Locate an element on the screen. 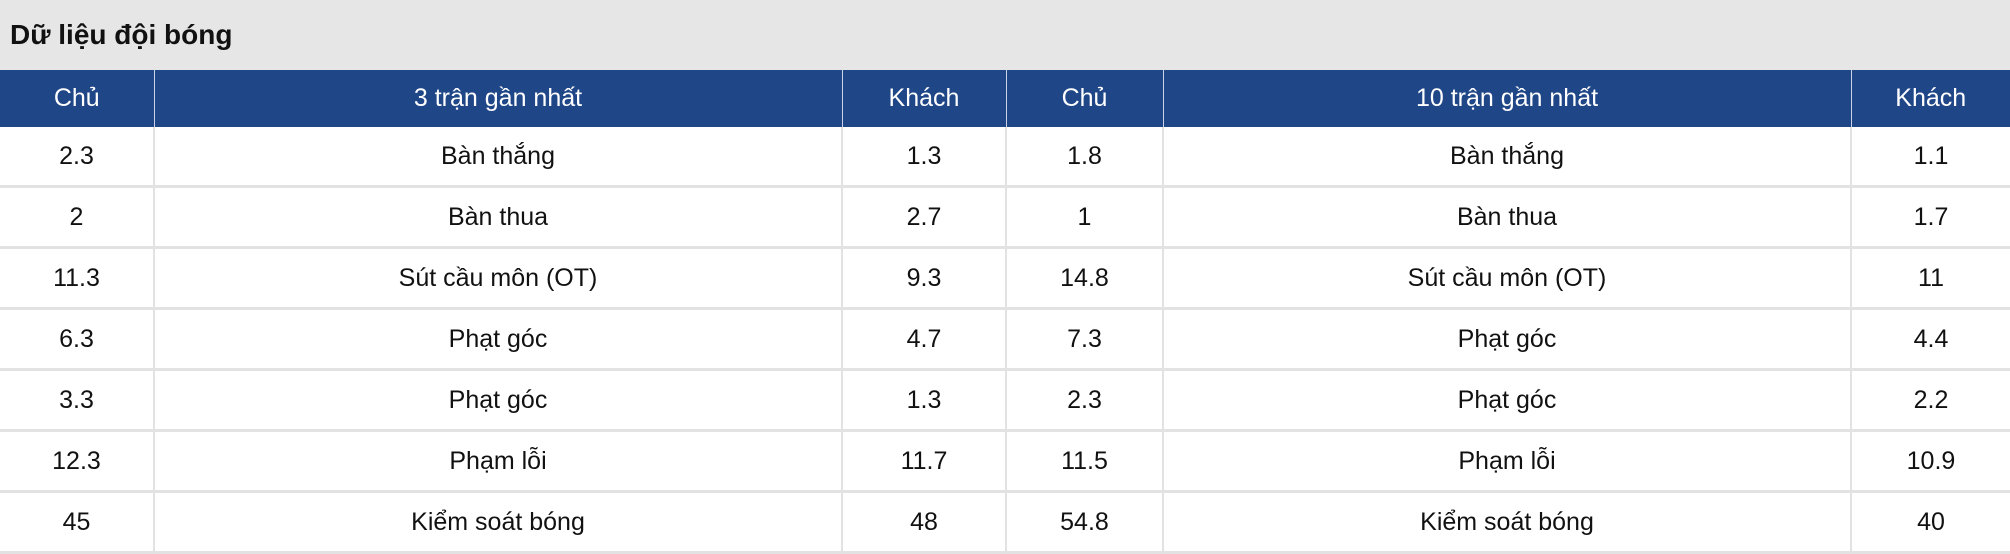  cell-home-3: 2.3 is located at coordinates (77, 157).